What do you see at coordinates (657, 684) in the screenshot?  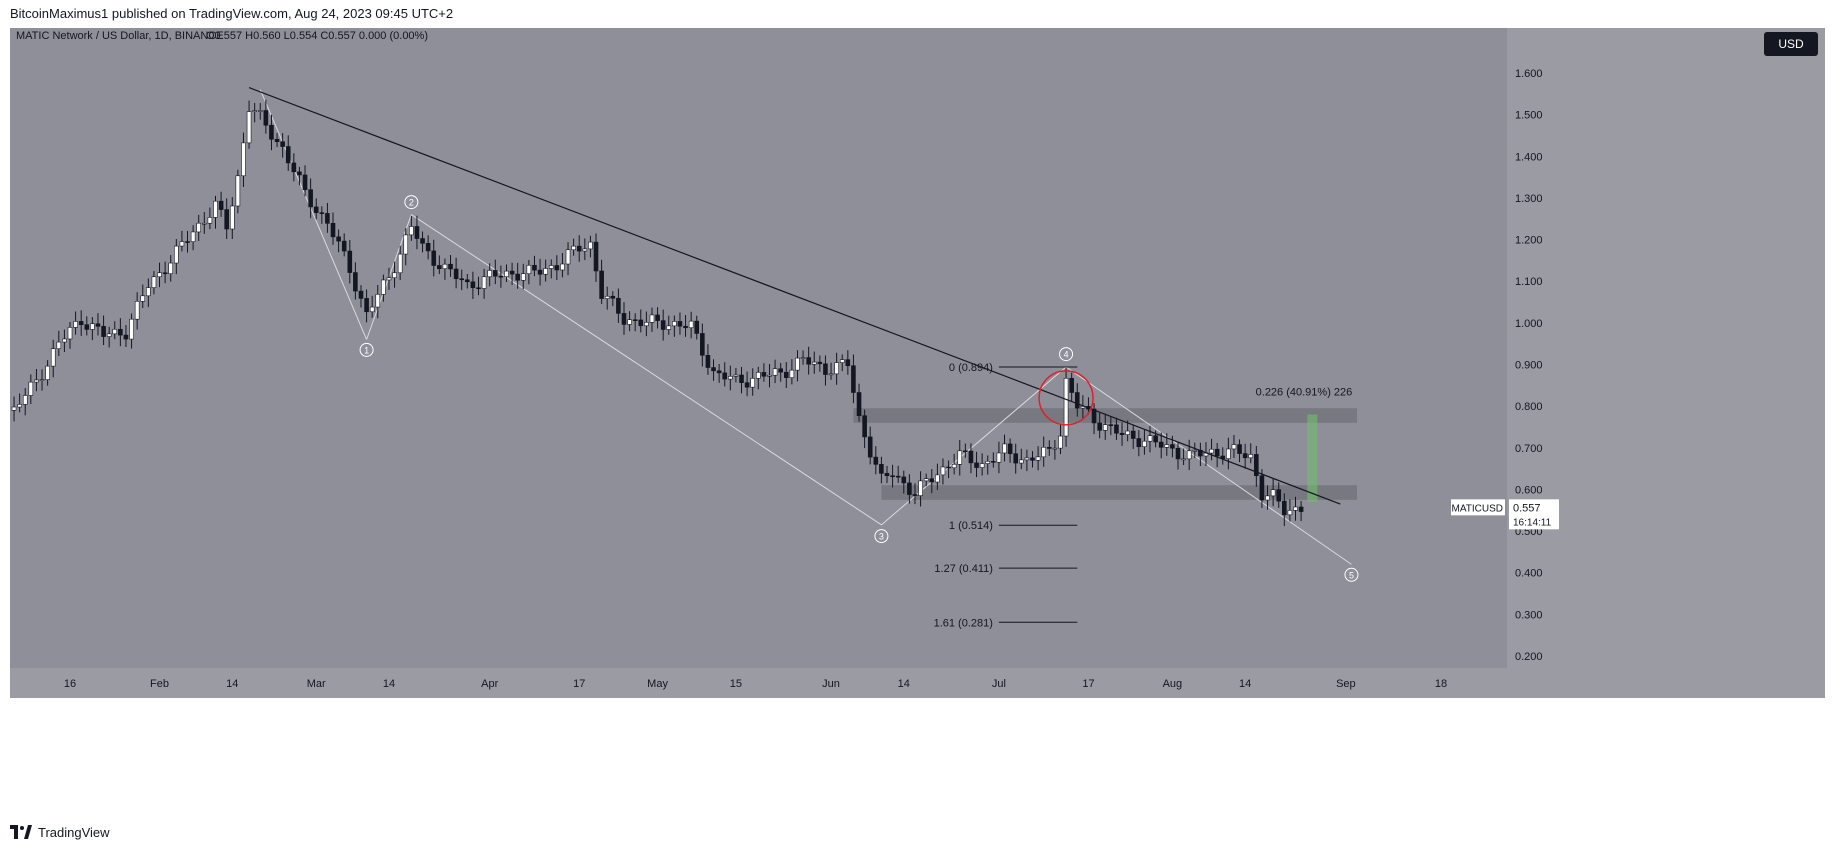 I see `x-tick-label: May` at bounding box center [657, 684].